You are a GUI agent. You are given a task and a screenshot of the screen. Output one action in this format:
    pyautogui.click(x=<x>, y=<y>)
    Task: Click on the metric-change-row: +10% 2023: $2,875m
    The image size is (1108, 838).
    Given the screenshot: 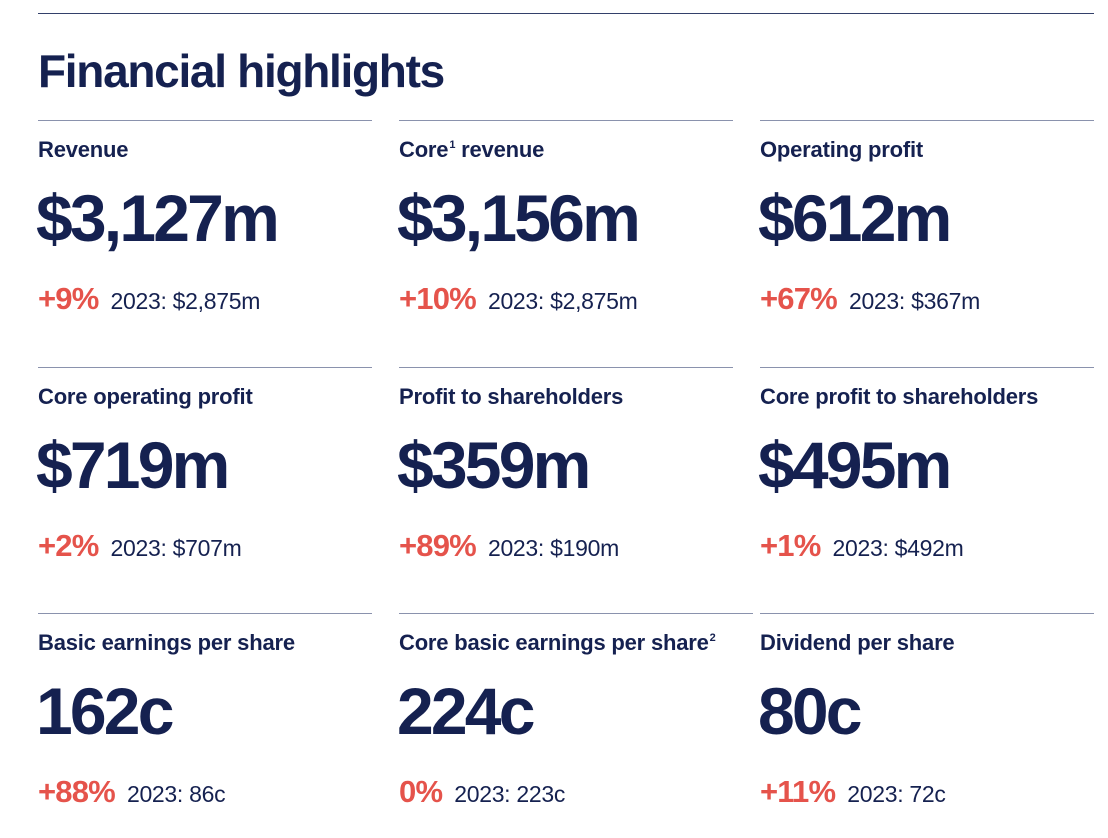 What is the action you would take?
    pyautogui.click(x=518, y=302)
    